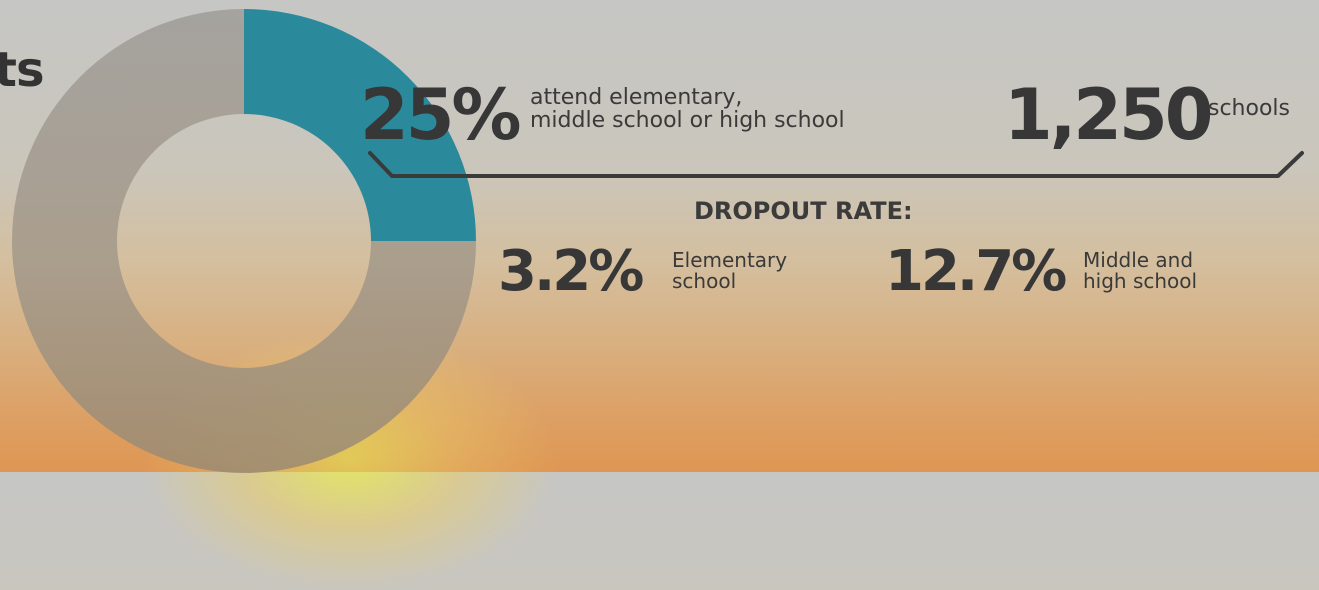 The height and width of the screenshot is (590, 1319). Describe the element at coordinates (704, 281) in the screenshot. I see `stat-elementary-label-line2: school` at that location.